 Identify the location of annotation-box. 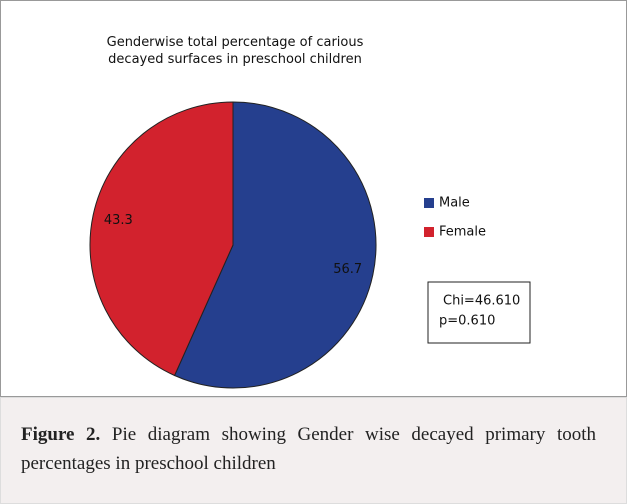
(479, 312).